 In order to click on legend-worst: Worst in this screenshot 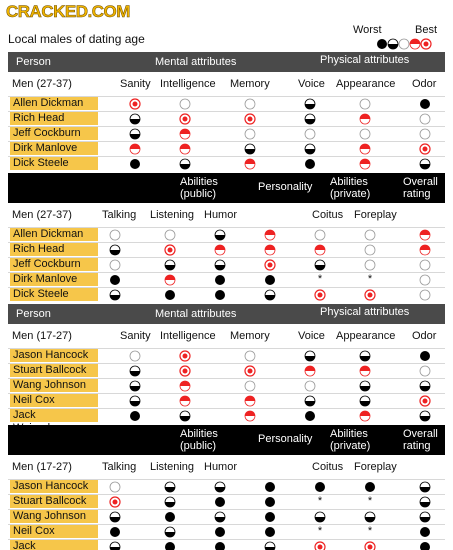, I will do `click(367, 30)`.